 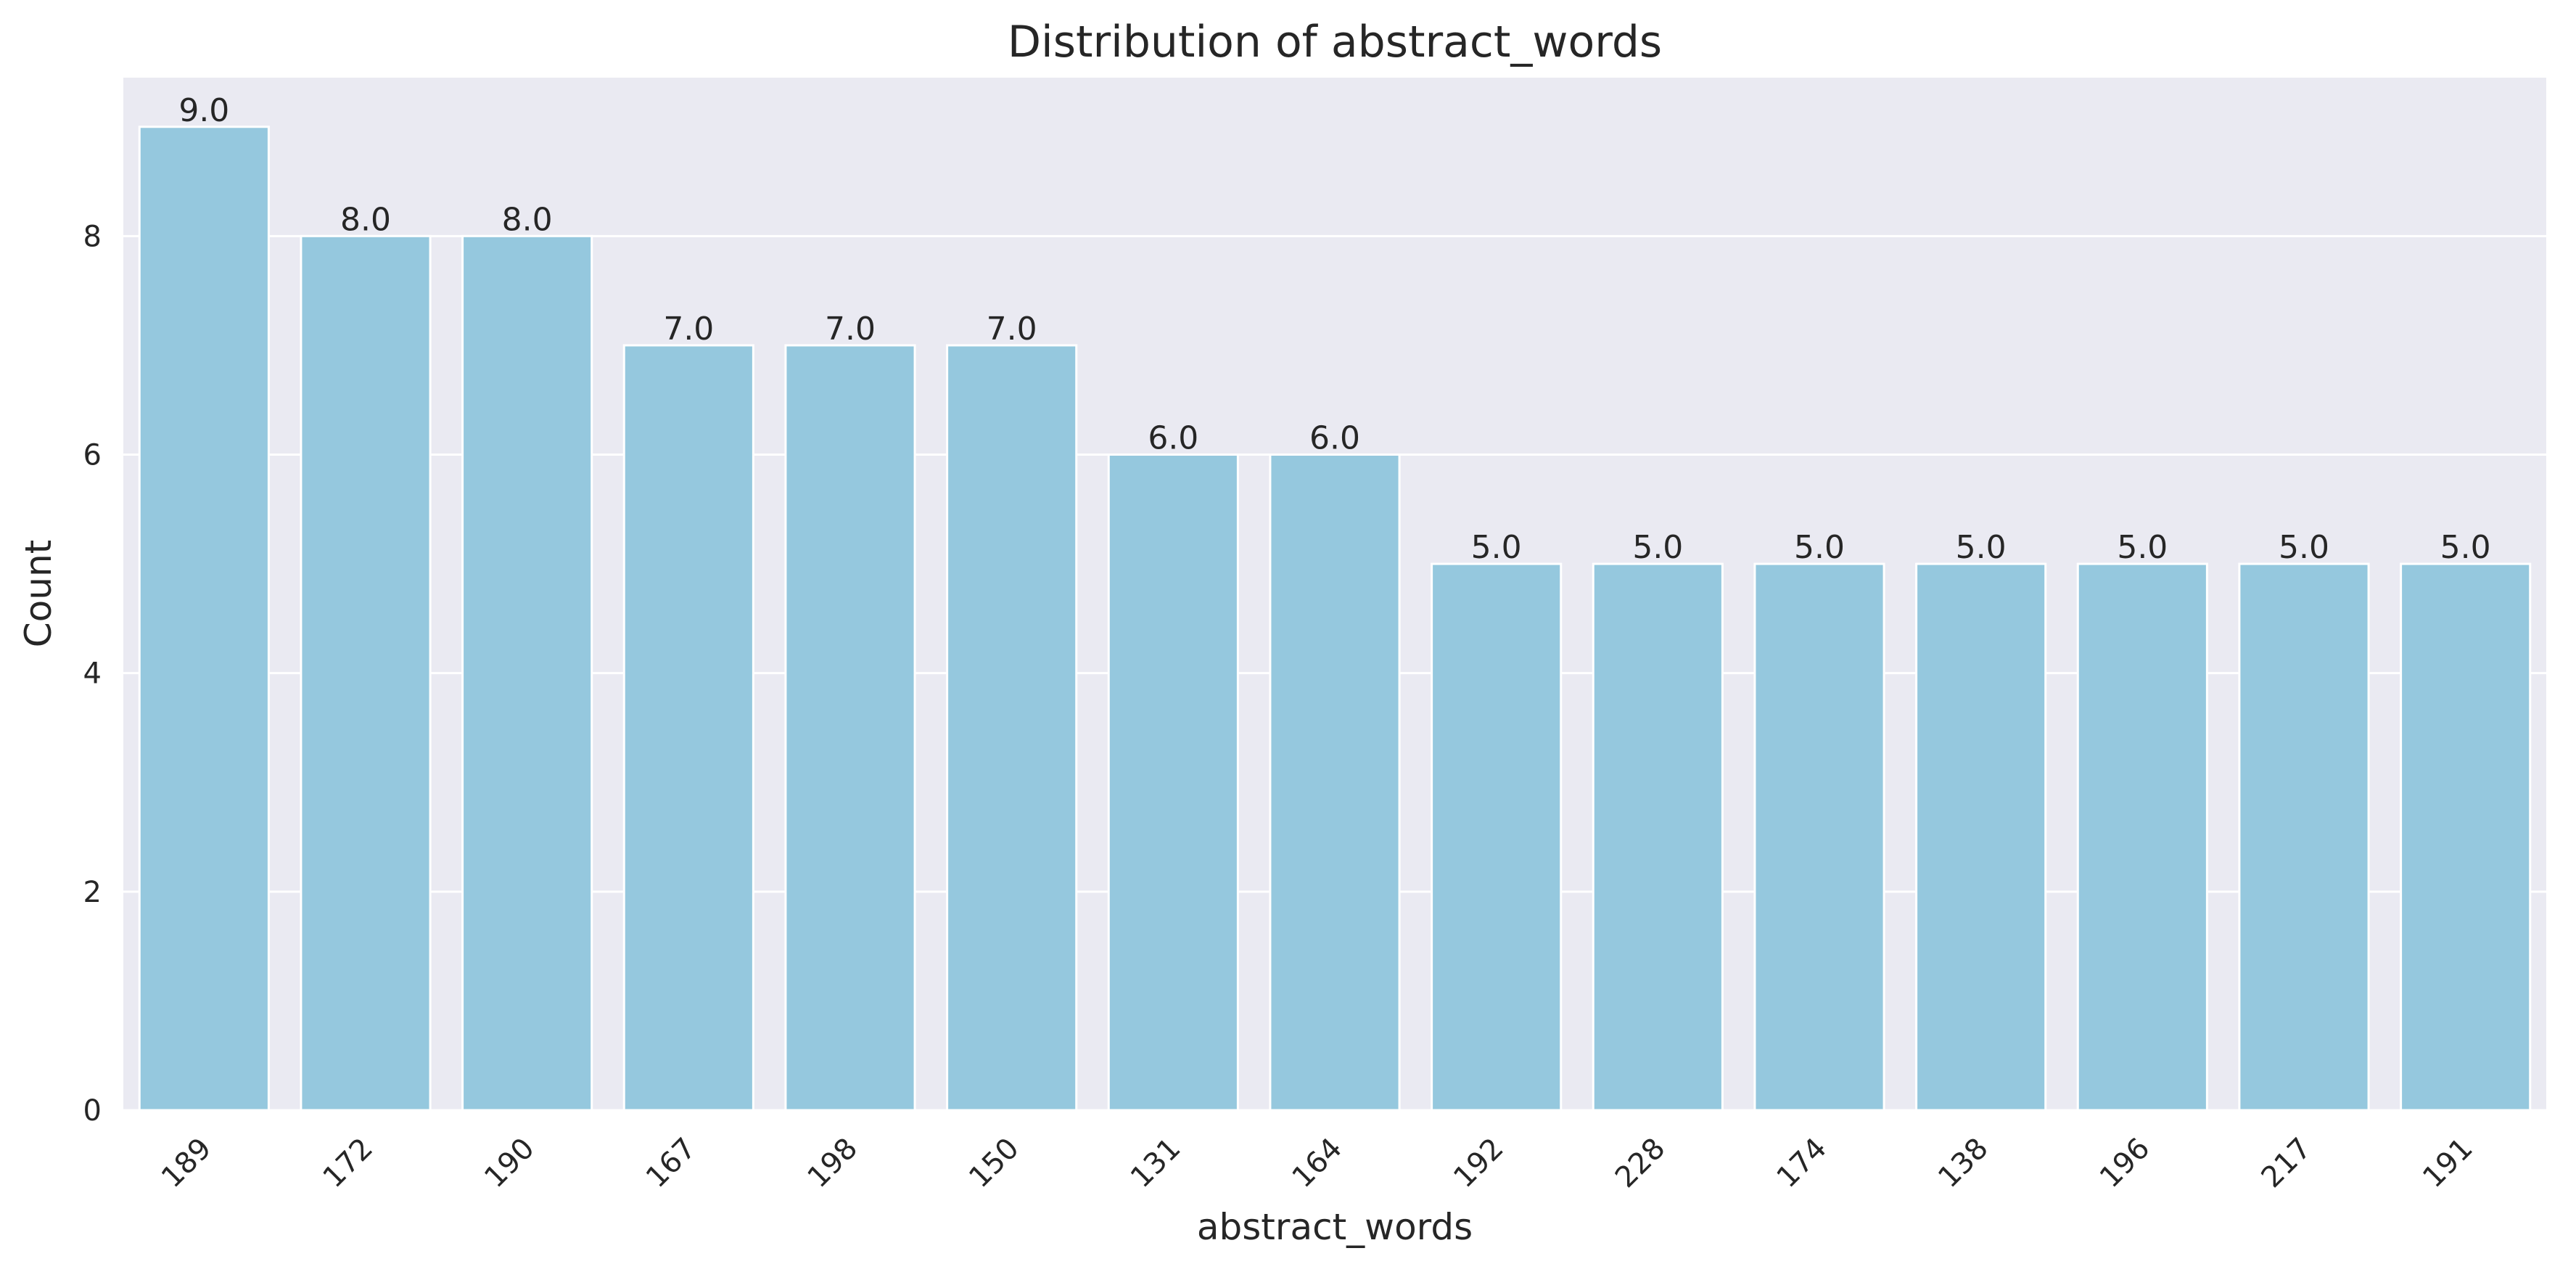 I want to click on x-tick-label: 228, so click(x=1640, y=1164).